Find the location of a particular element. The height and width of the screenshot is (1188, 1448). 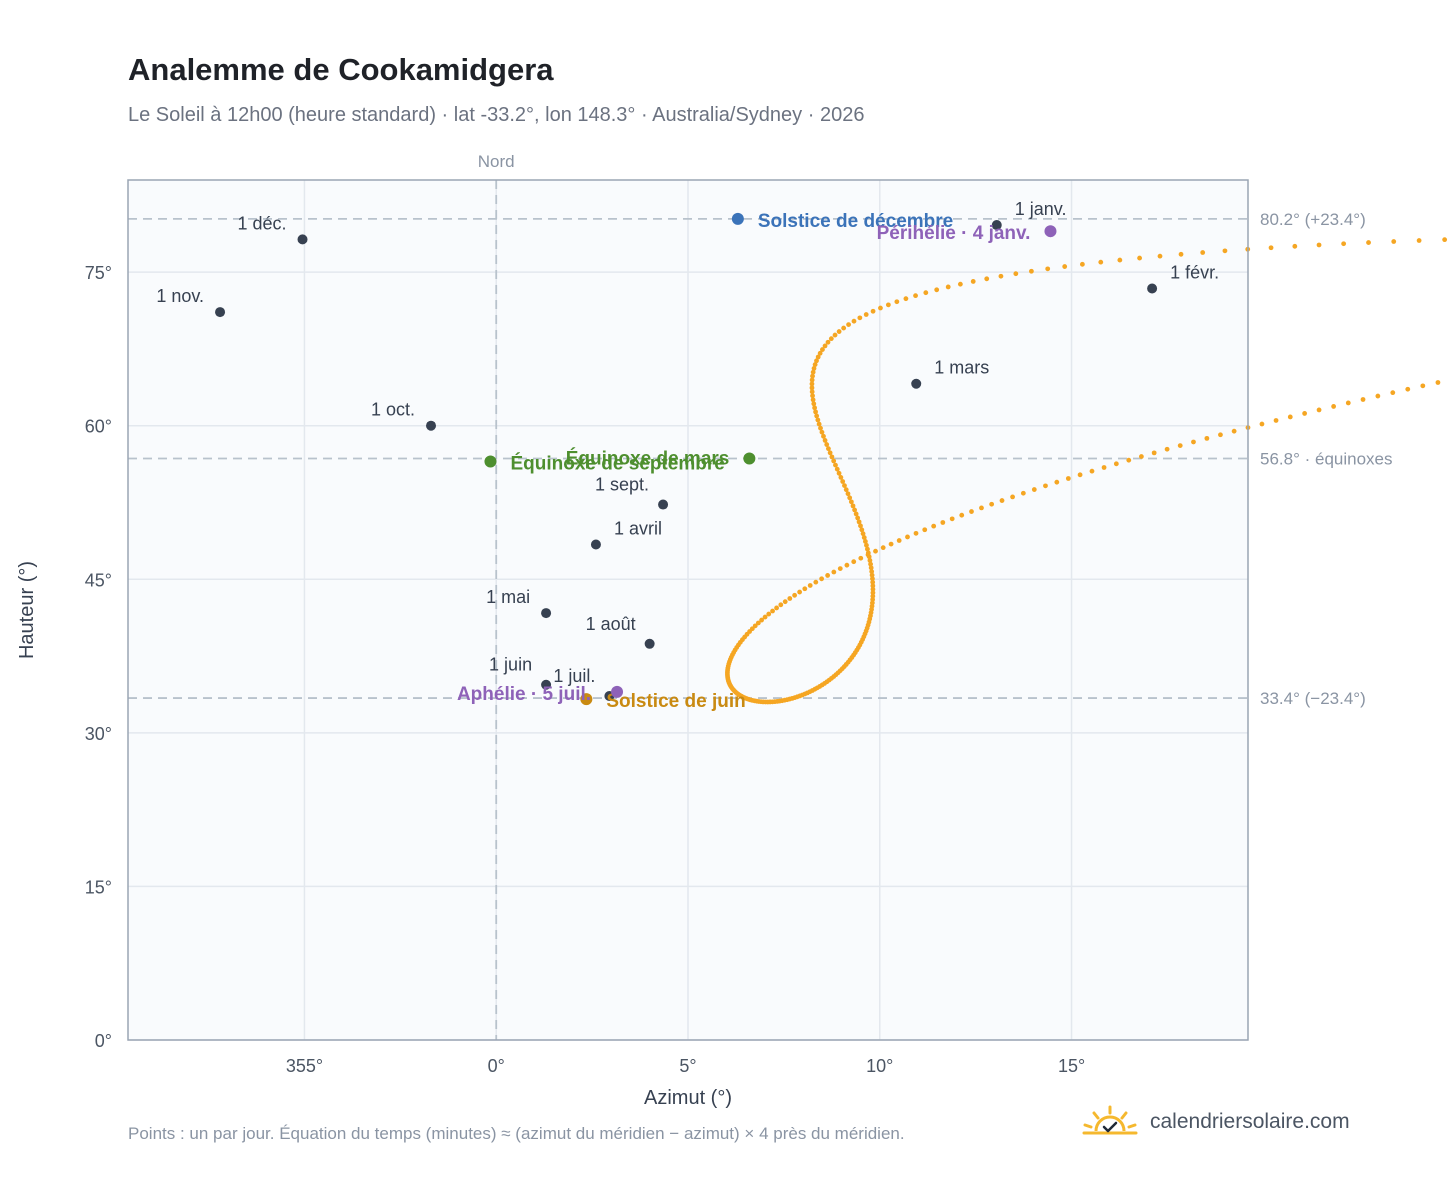

event-label: Équinoxe de septembre is located at coordinates (617, 464).